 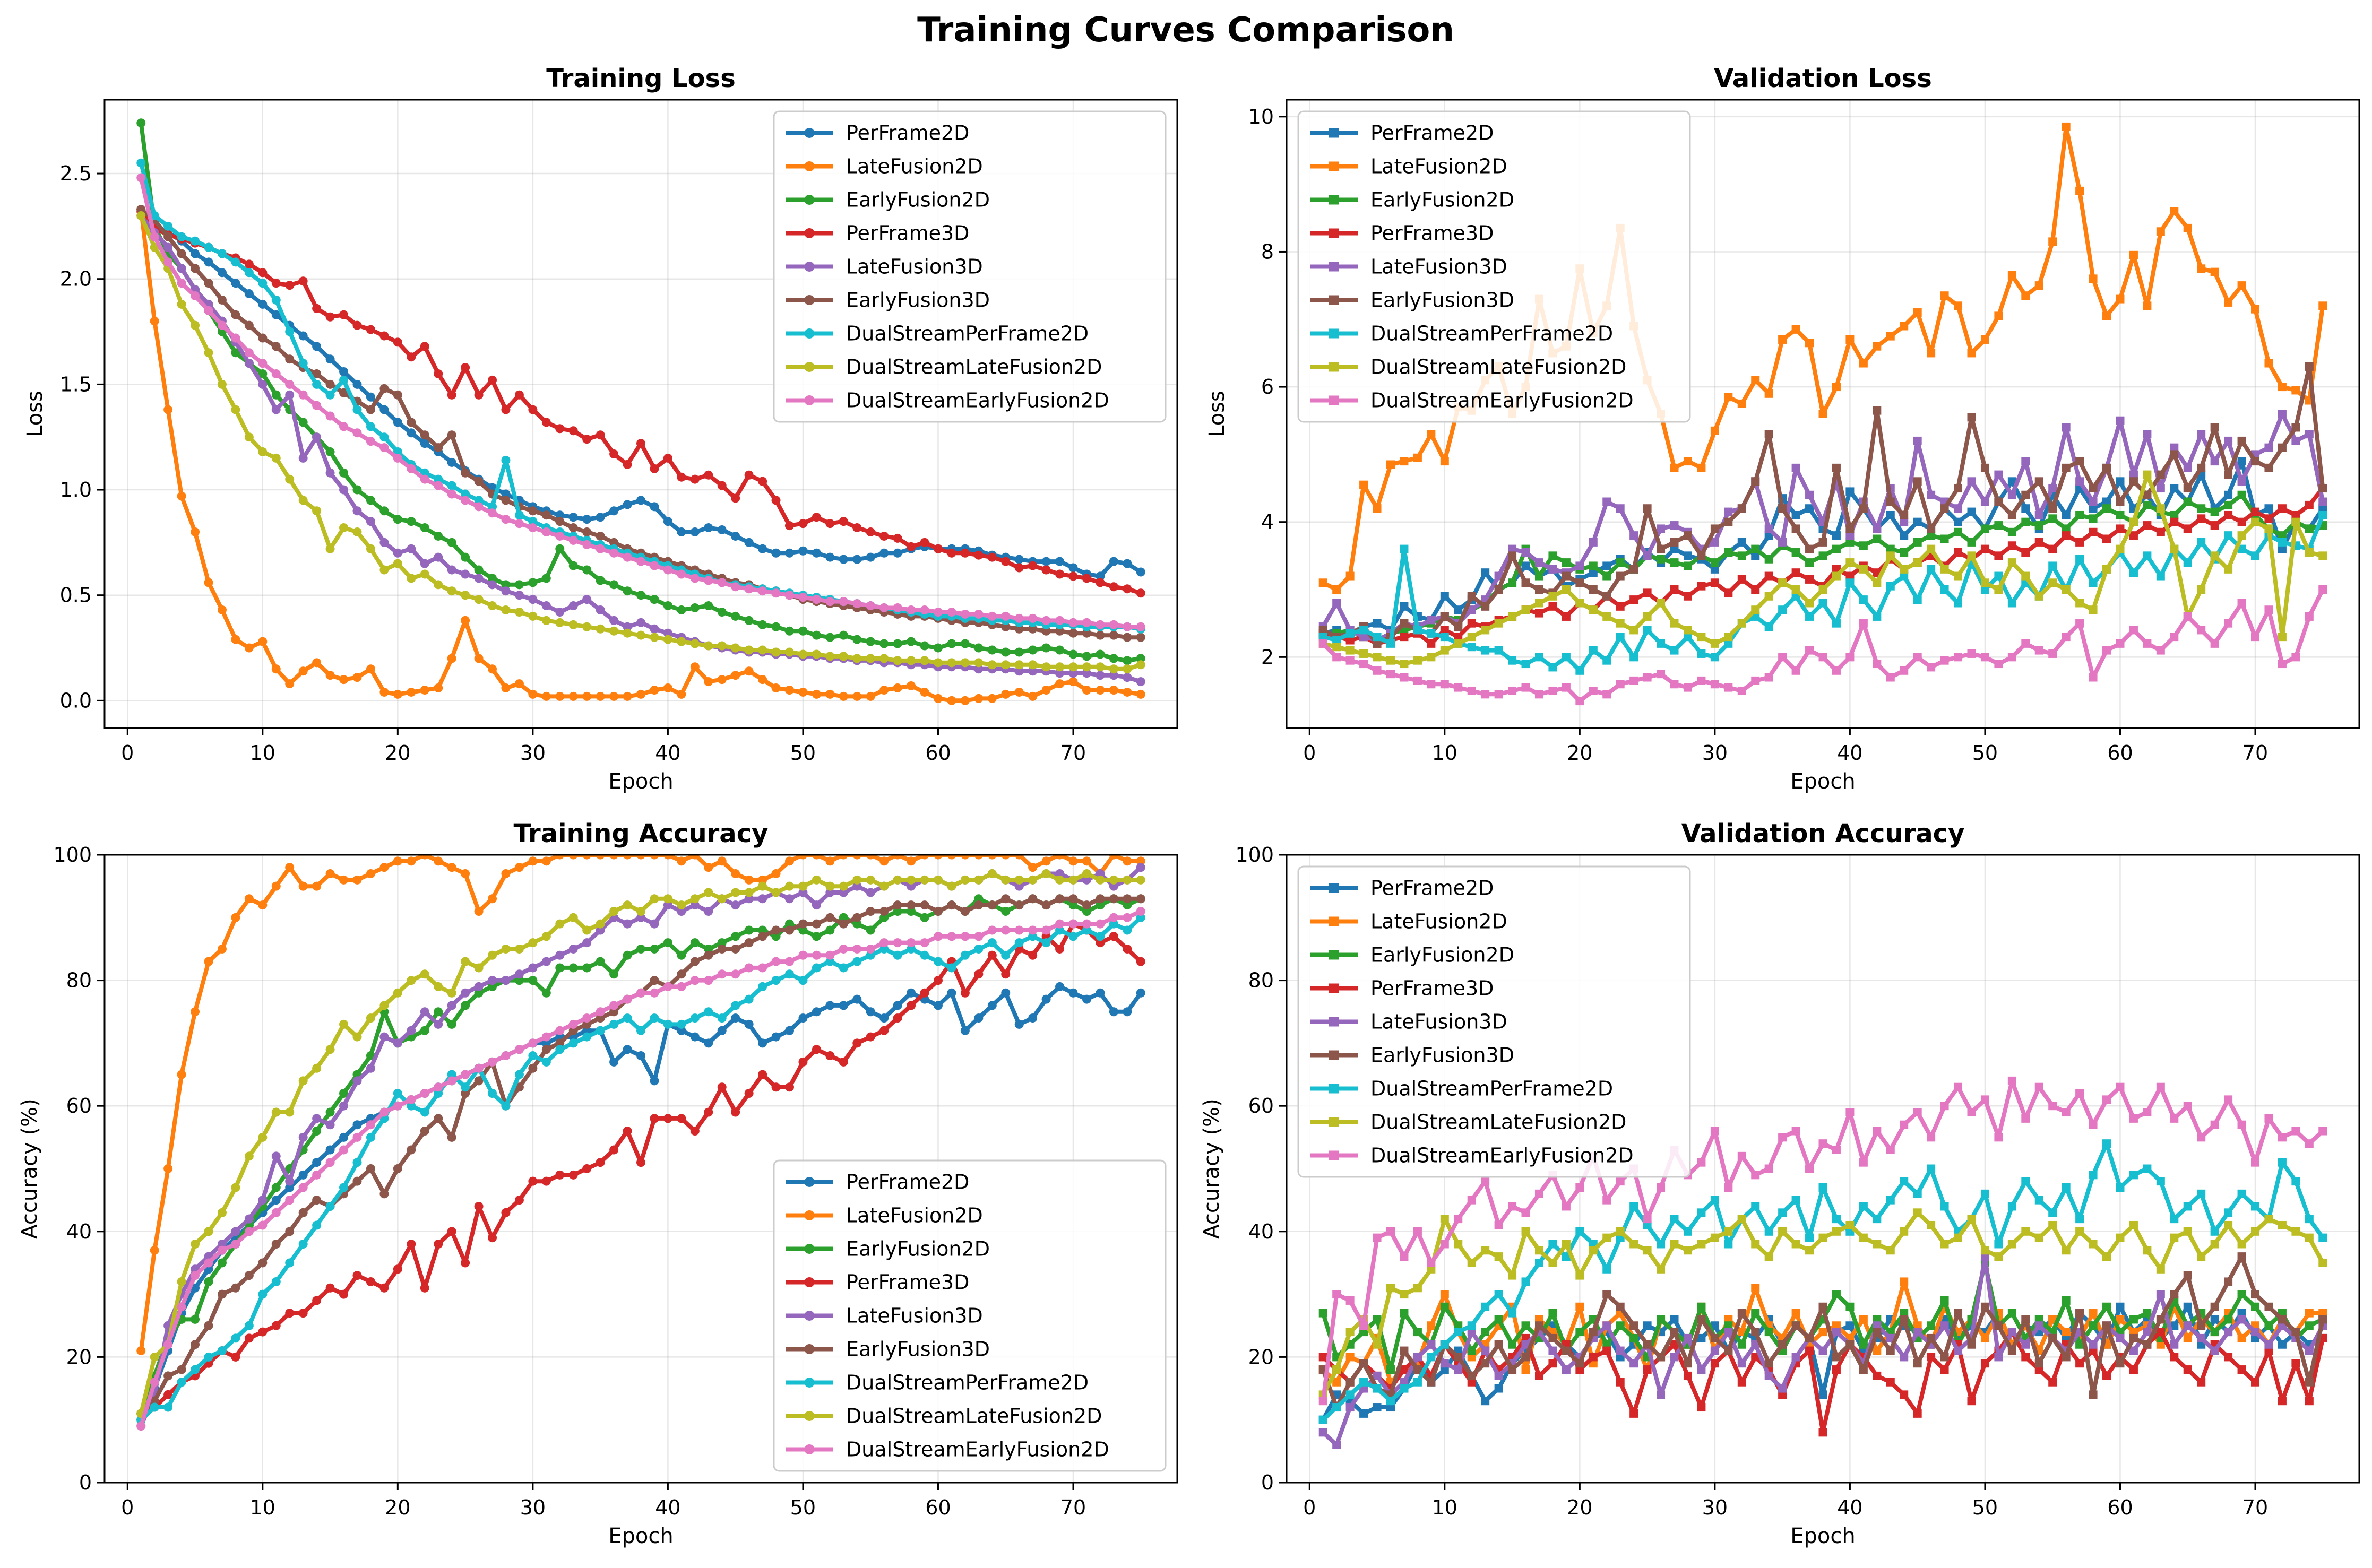 I want to click on legend-item-latefusion2d: LateFusion2D, so click(x=884, y=166).